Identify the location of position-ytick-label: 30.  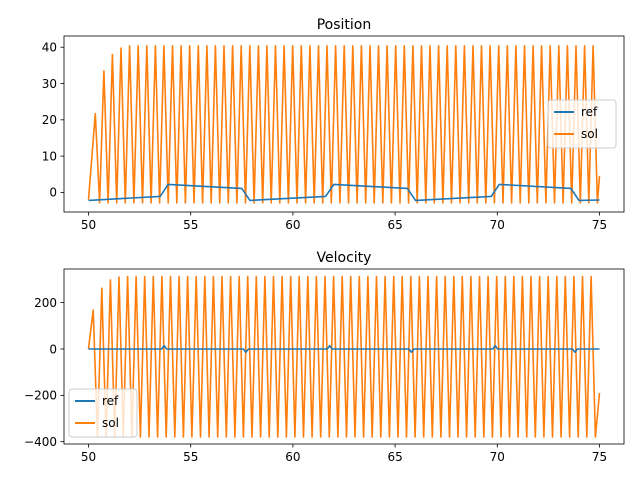
(49, 84).